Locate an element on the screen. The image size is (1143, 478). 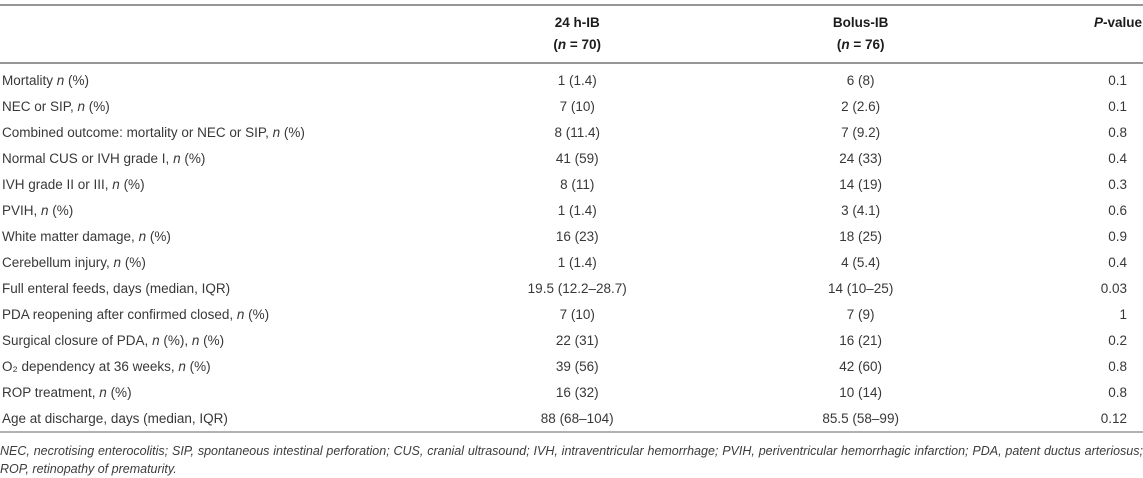
value-cell-bolus: 24 (33) is located at coordinates (861, 158).